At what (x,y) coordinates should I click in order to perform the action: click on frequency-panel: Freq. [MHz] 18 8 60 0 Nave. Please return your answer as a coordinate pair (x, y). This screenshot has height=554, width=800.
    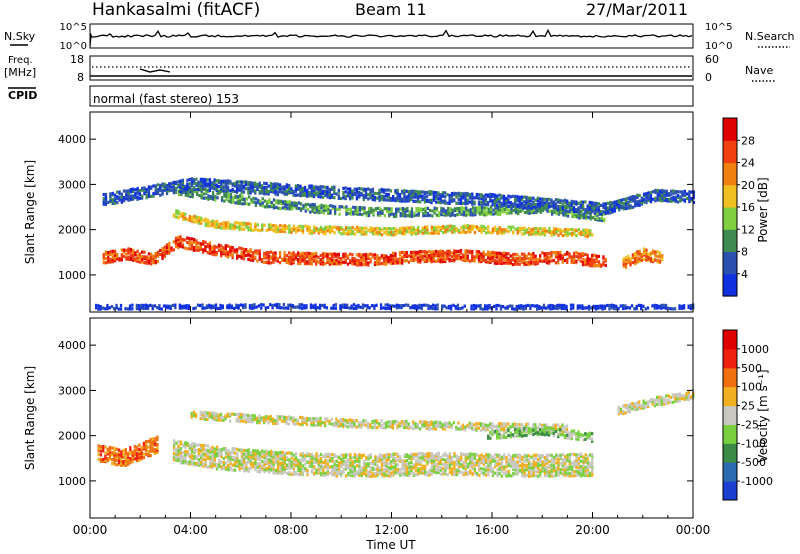
    Looking at the image, I should click on (389, 68).